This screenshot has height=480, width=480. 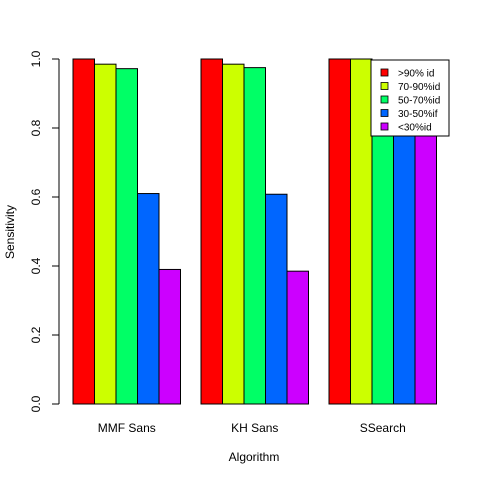 What do you see at coordinates (10, 232) in the screenshot?
I see `y-axis-label: Sensitivity` at bounding box center [10, 232].